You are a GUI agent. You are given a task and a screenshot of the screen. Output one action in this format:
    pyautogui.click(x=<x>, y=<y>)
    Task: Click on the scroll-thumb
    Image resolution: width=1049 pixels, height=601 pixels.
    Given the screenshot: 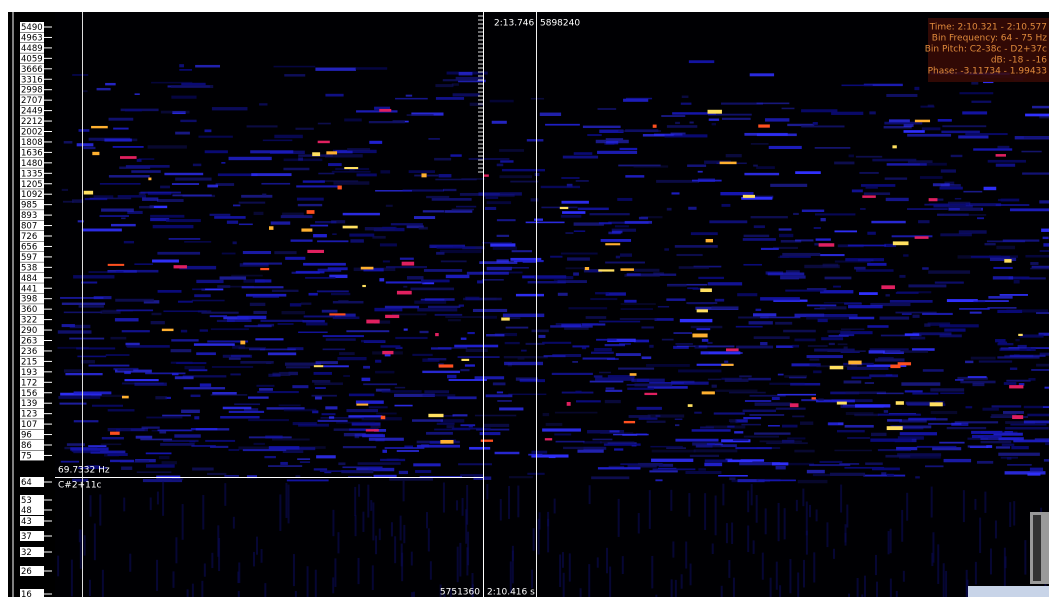 What is the action you would take?
    pyautogui.click(x=1037, y=548)
    